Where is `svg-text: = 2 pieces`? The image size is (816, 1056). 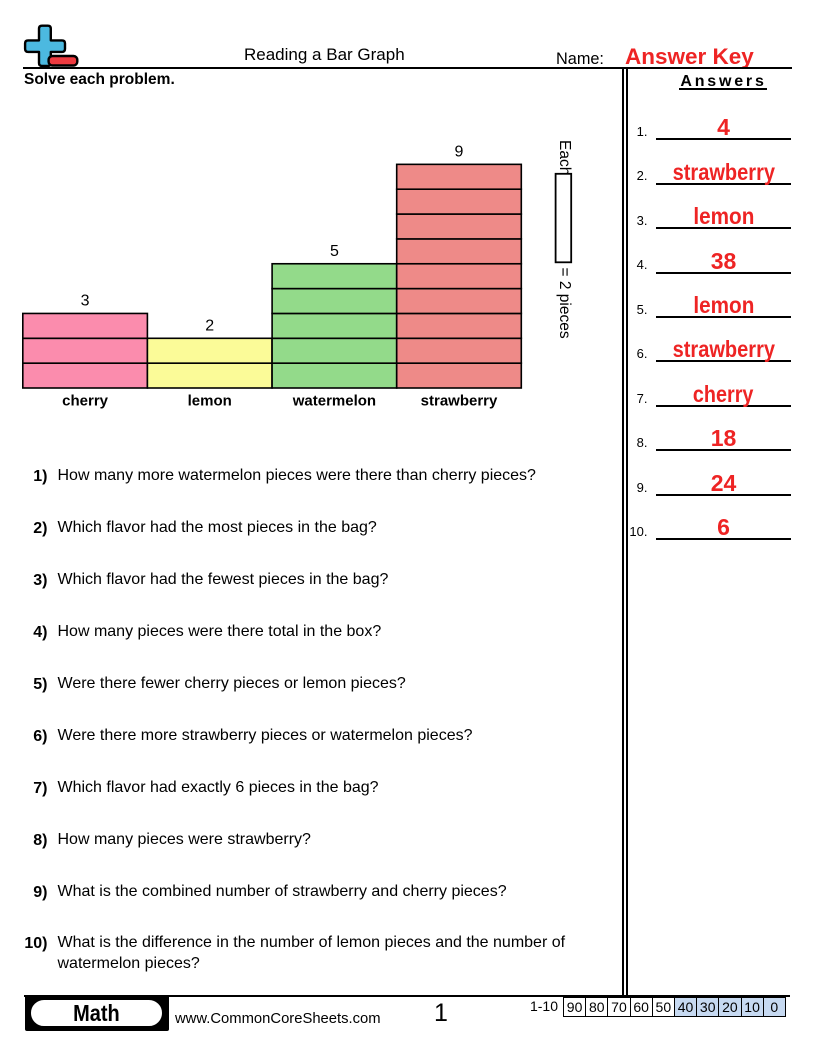 svg-text: = 2 pieces is located at coordinates (564, 303).